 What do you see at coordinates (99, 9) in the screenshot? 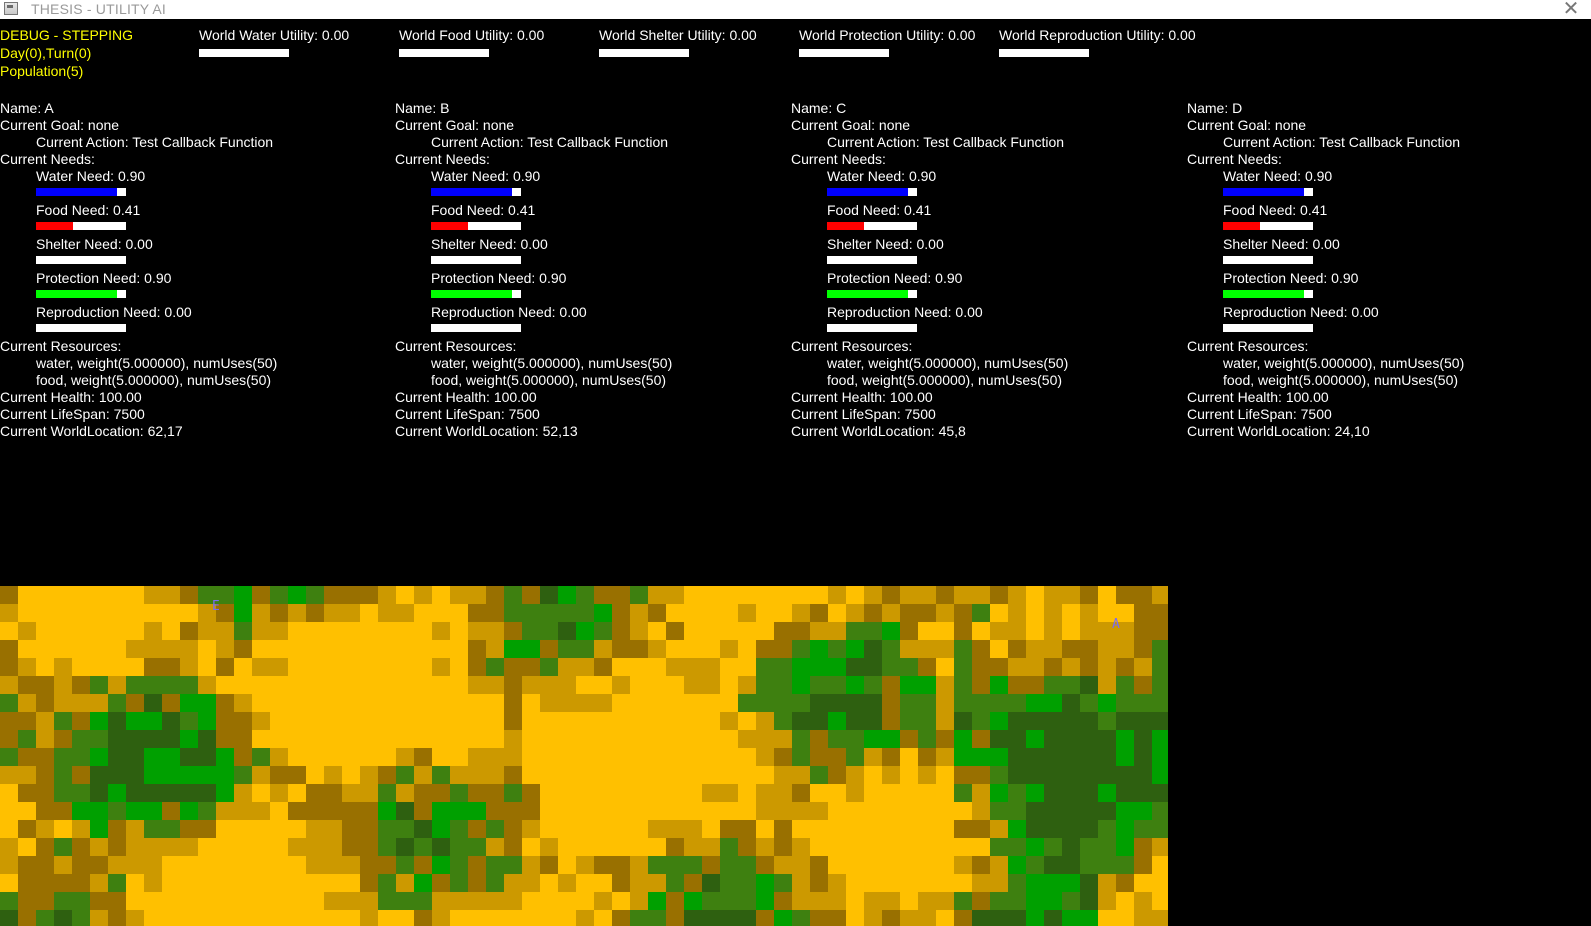
I see `window-title: THESIS - UTILITY AI` at bounding box center [99, 9].